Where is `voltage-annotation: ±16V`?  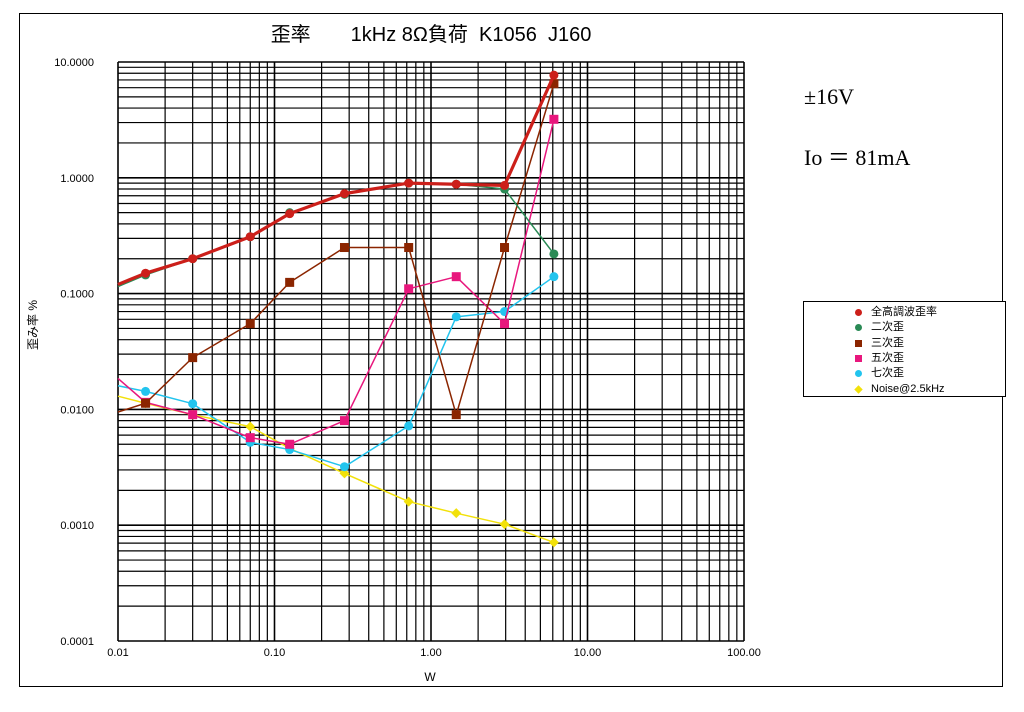 voltage-annotation: ±16V is located at coordinates (829, 96).